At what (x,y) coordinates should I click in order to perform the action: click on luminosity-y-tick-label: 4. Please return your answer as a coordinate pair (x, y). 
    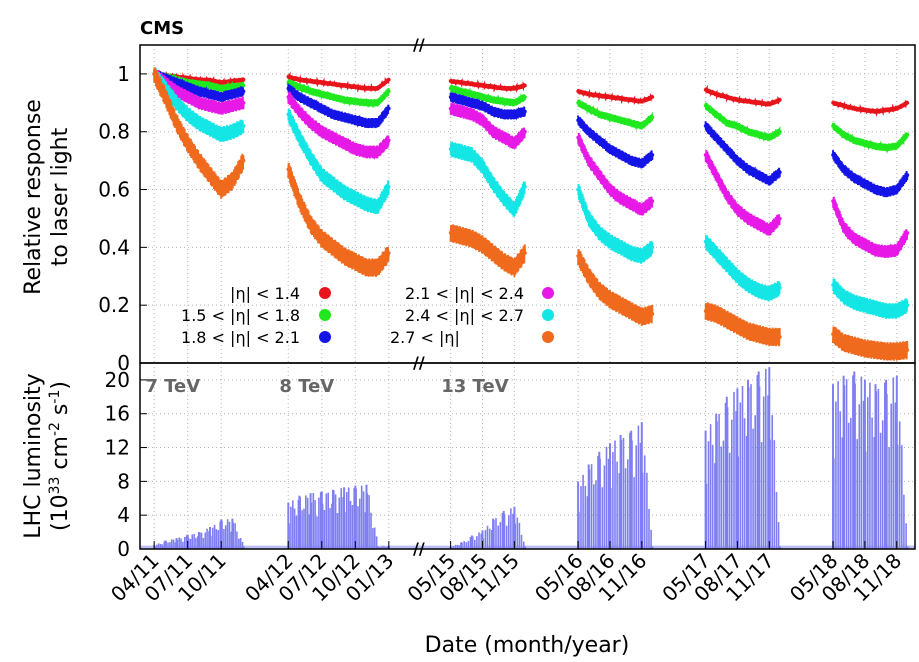
    Looking at the image, I should click on (123, 515).